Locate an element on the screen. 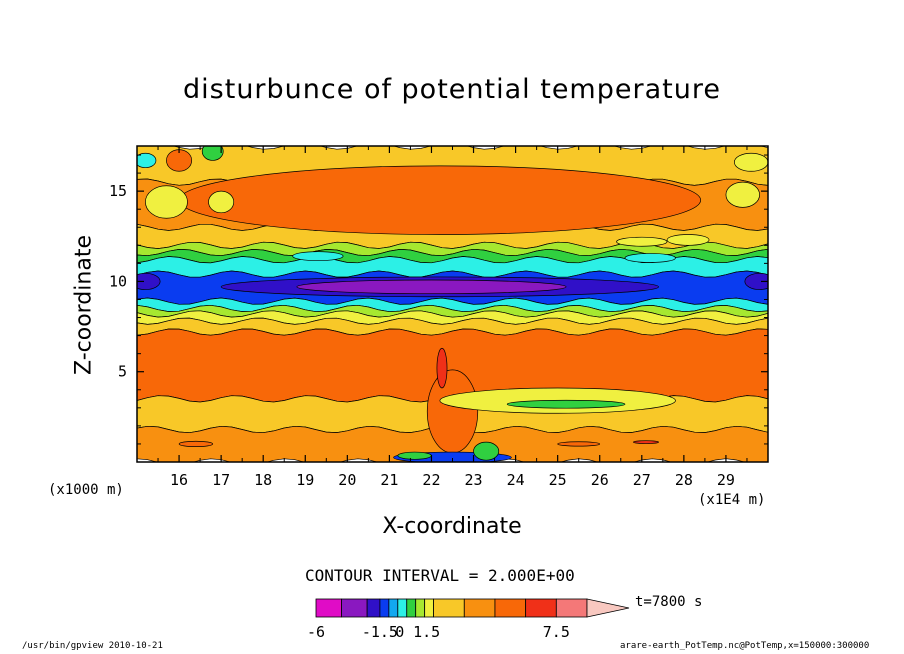  colorbar-tick-label: 7.5 is located at coordinates (556, 632).